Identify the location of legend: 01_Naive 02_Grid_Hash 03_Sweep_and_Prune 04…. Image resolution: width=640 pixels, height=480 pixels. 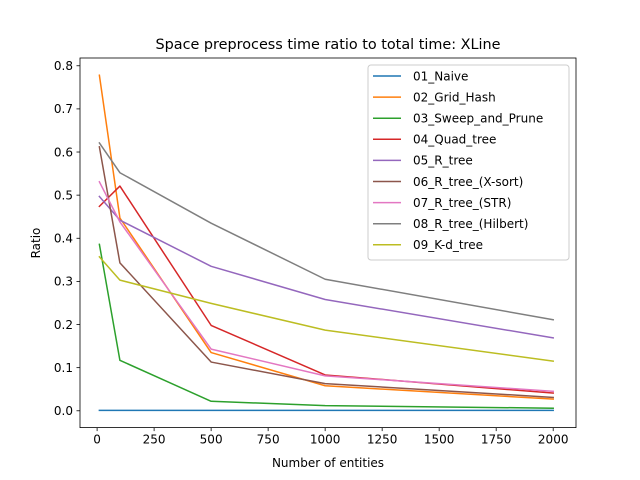
(468, 162).